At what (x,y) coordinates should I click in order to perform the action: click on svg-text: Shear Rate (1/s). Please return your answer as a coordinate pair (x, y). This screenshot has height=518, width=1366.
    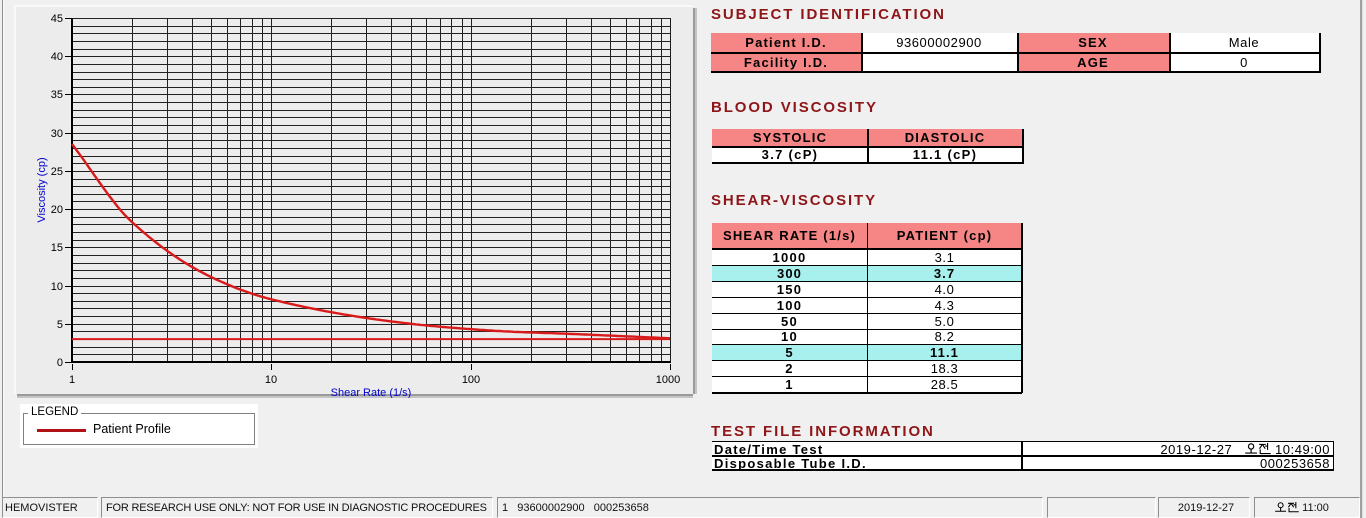
    Looking at the image, I should click on (371, 392).